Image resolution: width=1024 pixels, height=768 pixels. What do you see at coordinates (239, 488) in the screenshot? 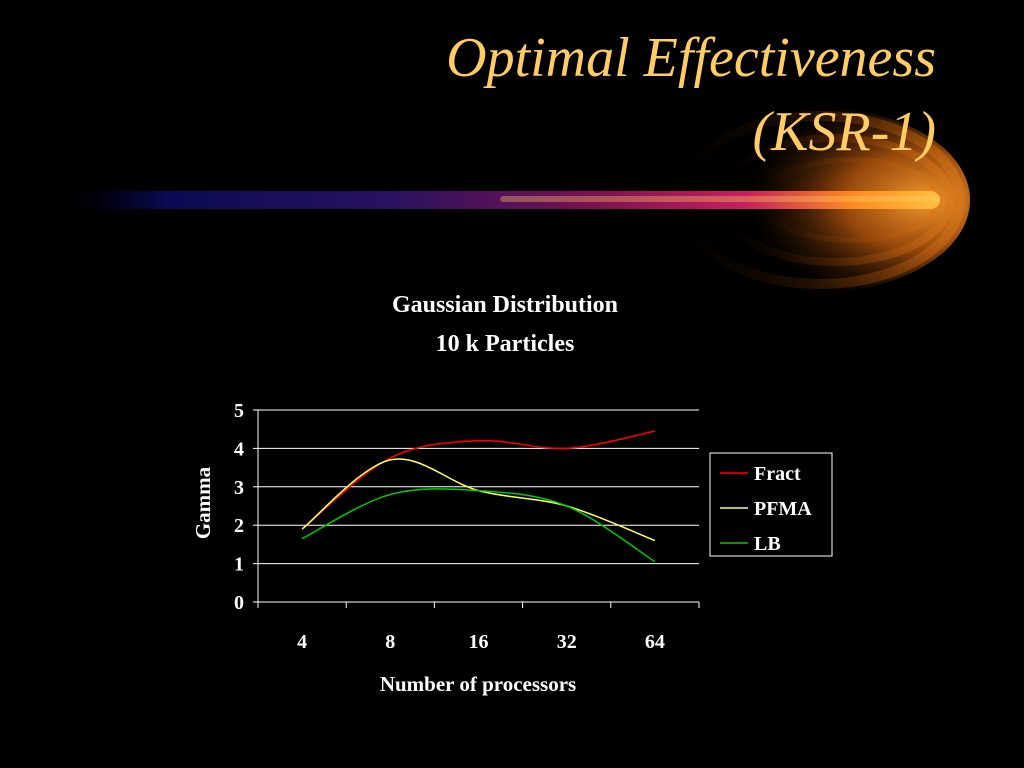
I see `y-tick-label: 3` at bounding box center [239, 488].